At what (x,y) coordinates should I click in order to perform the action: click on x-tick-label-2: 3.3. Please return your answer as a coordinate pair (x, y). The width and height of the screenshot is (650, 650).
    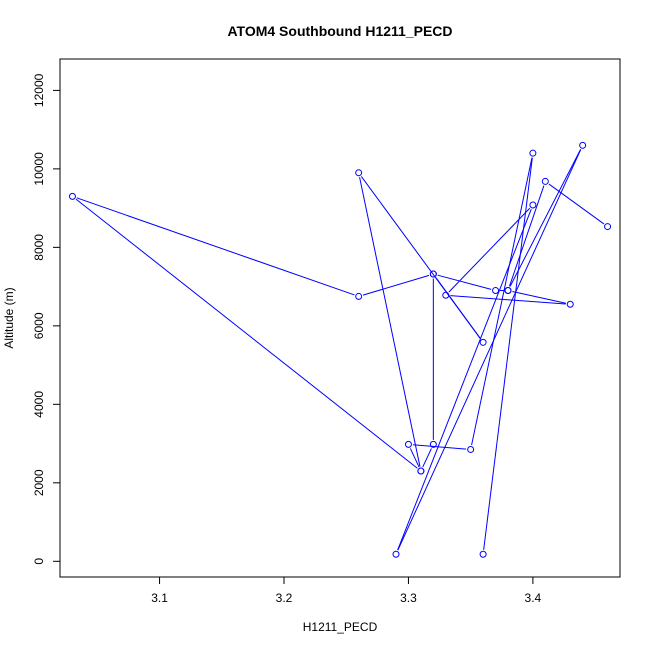
    Looking at the image, I should click on (408, 598).